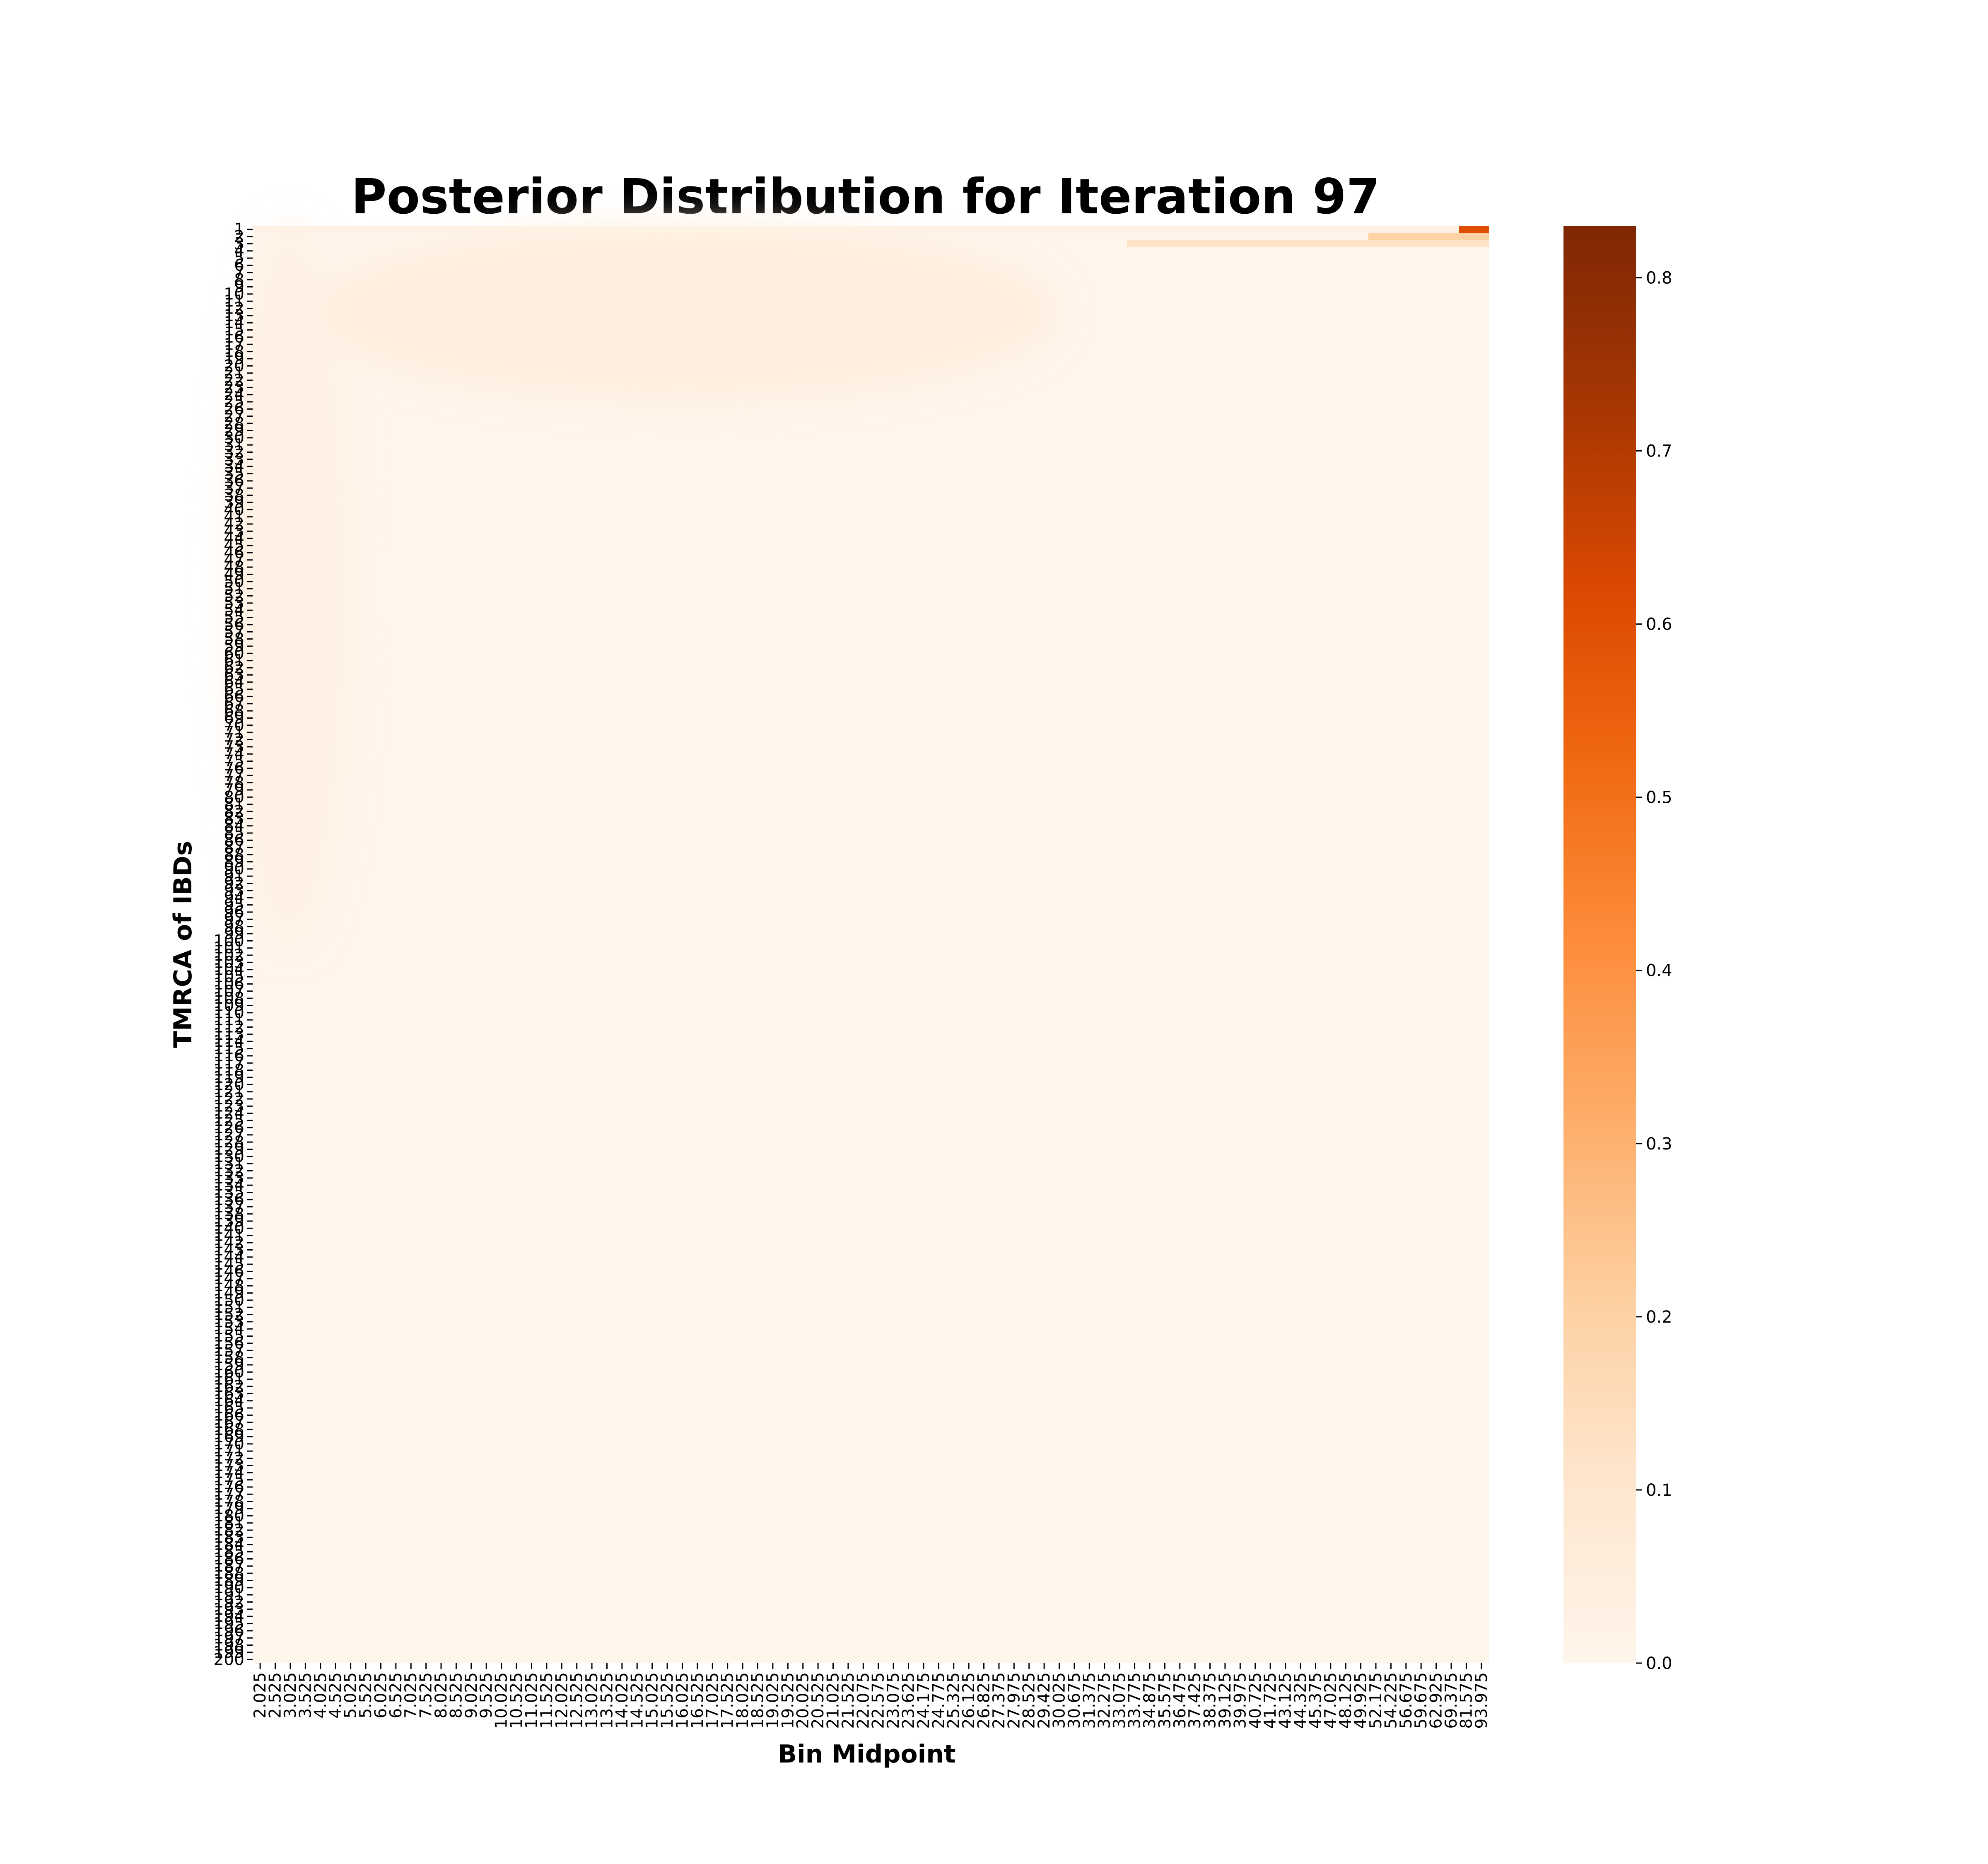  Describe the element at coordinates (234, 890) in the screenshot. I see `y-tick-label: 93` at that location.